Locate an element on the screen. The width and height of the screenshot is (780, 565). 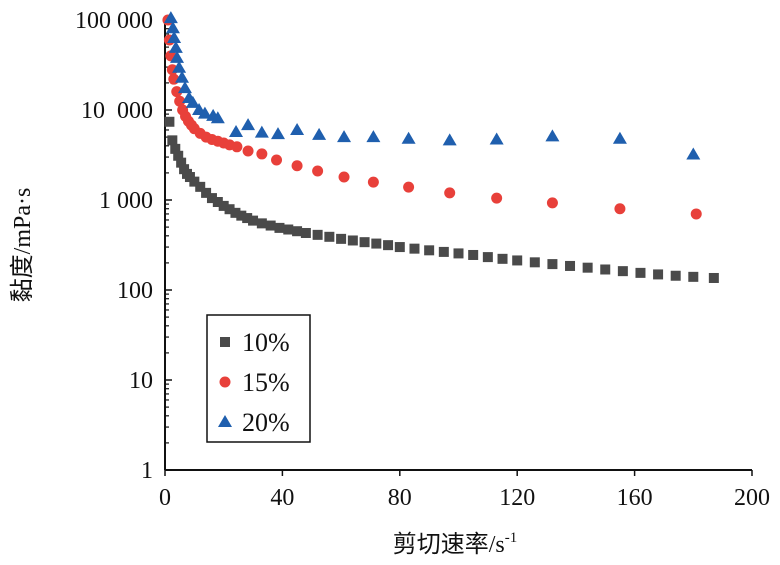
legend-label: 20% is located at coordinates (266, 422).